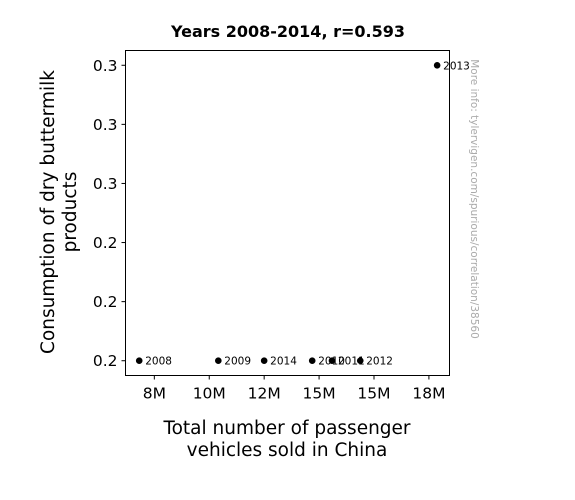 Image resolution: width=575 pixels, height=500 pixels. Describe the element at coordinates (237, 362) in the screenshot. I see `data-point-label-2009: 2009` at that location.